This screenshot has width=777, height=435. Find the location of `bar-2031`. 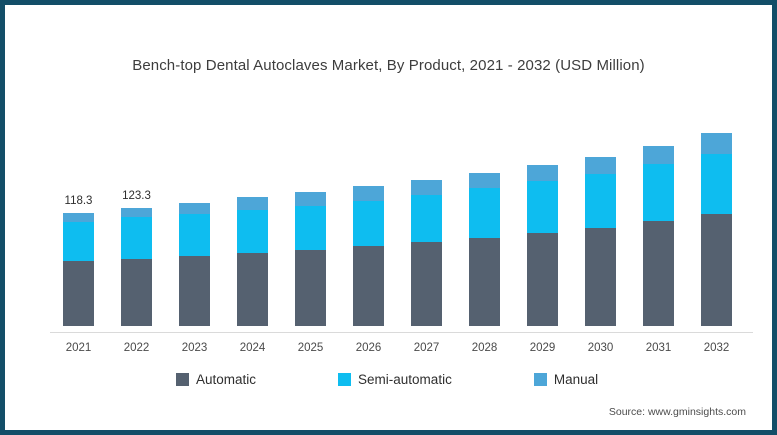

bar-2031 is located at coordinates (658, 235).